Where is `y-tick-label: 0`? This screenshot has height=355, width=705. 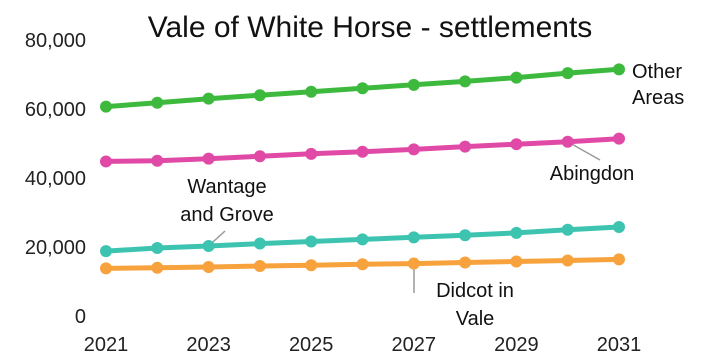 y-tick-label: 0 is located at coordinates (80, 317).